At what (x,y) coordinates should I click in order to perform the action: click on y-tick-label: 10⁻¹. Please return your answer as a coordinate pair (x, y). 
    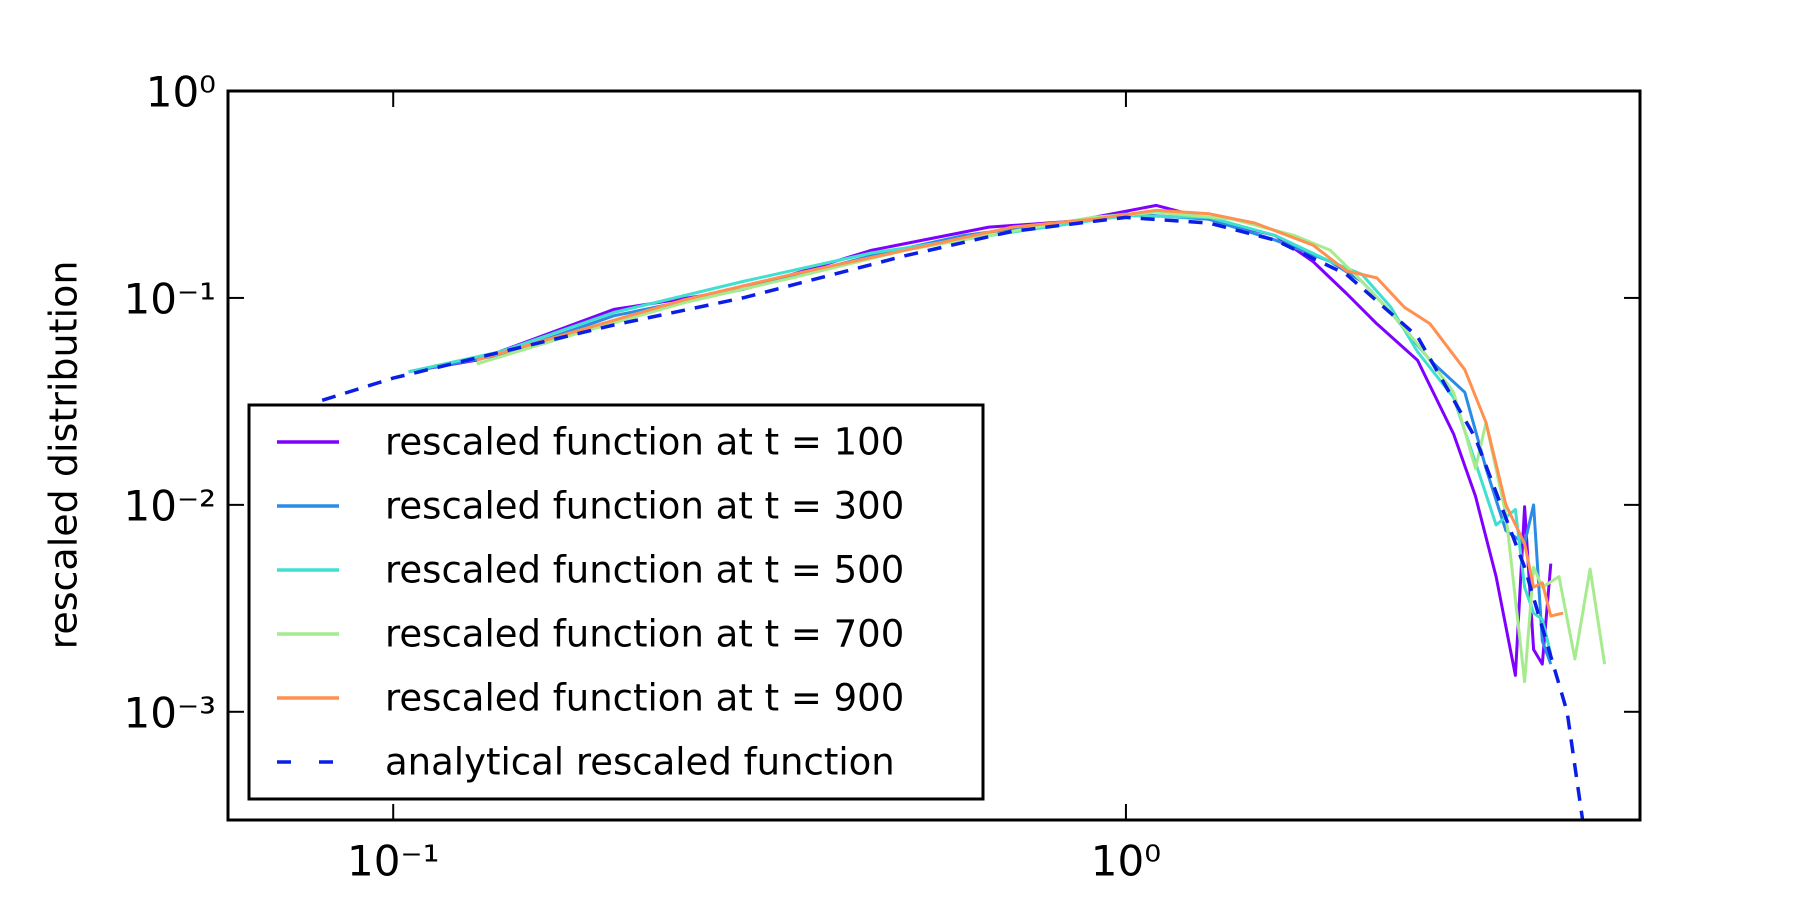
    Looking at the image, I should click on (170, 298).